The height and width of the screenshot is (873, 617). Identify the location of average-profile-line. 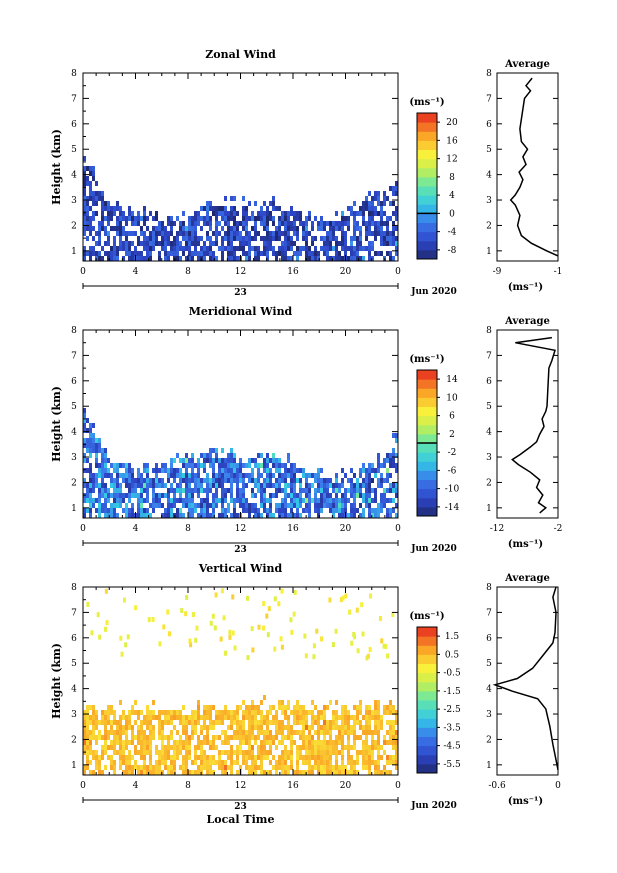
(525, 678).